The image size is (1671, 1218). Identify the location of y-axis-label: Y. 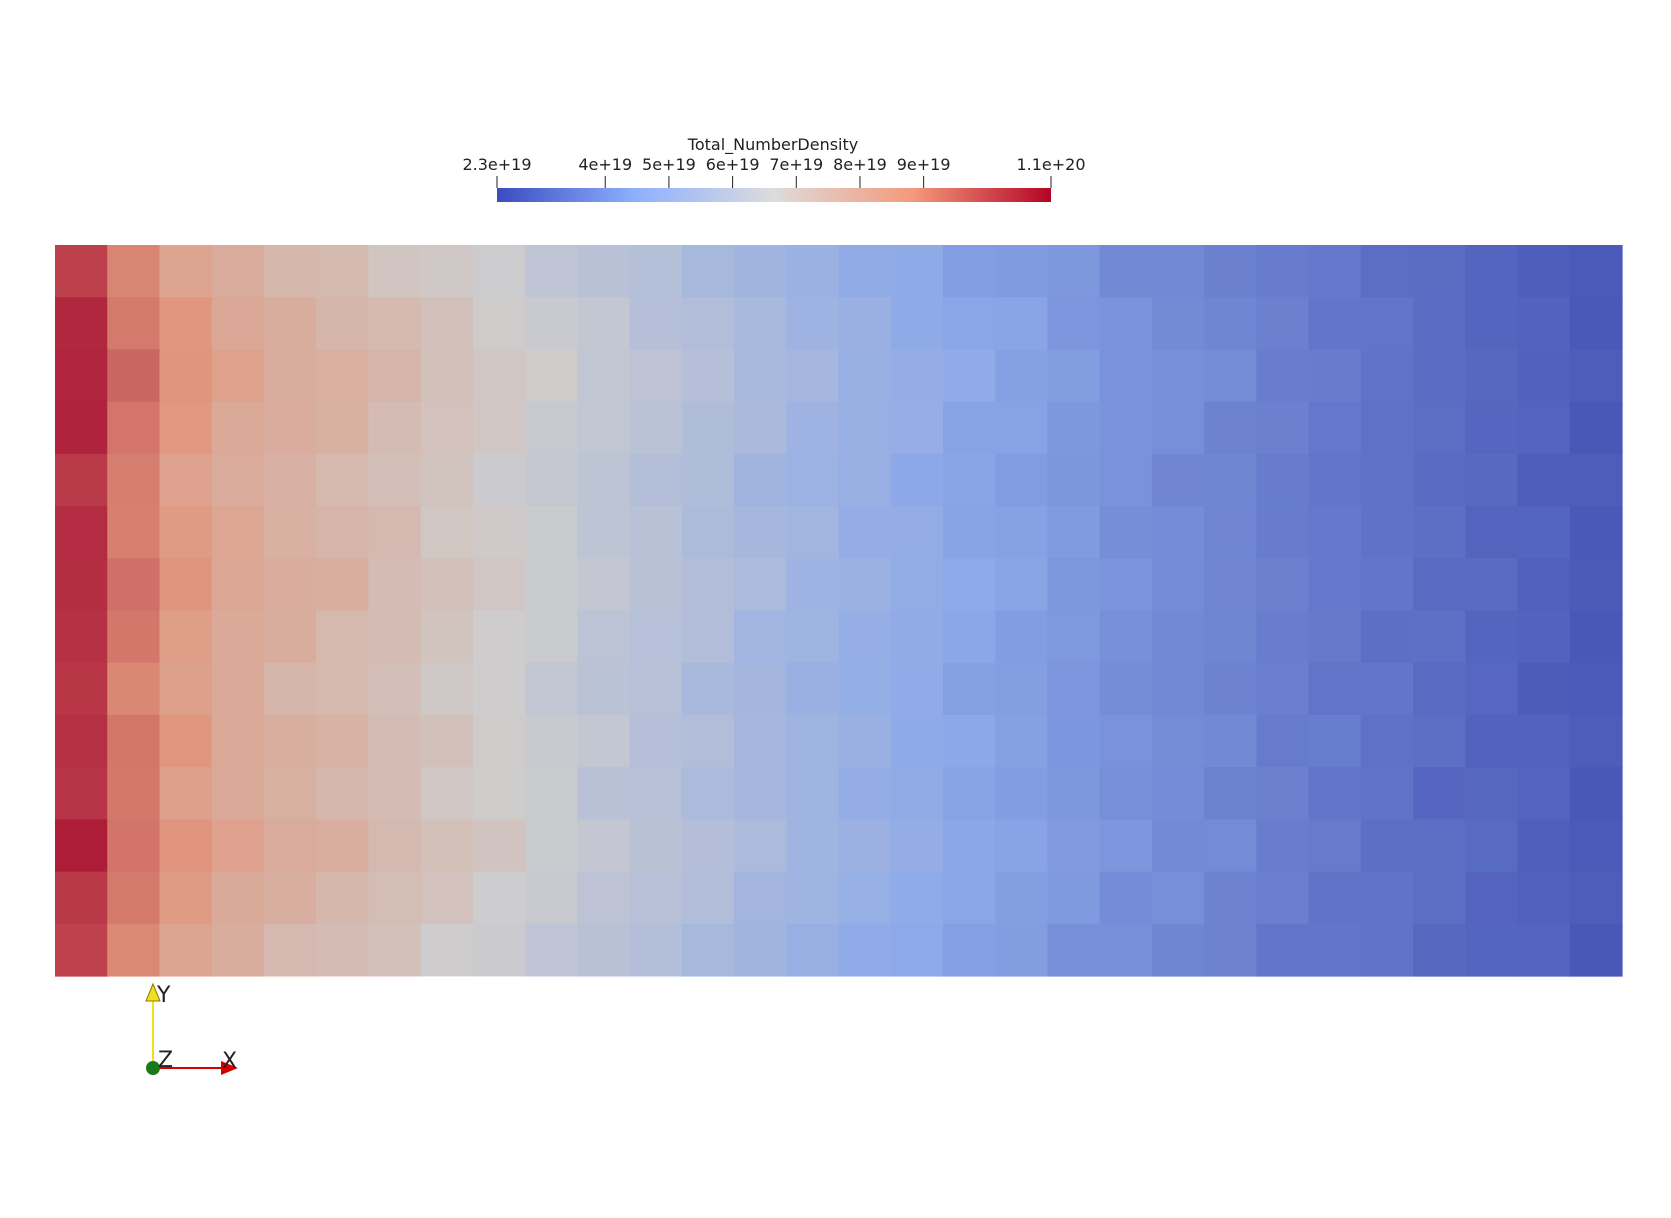
(163, 995).